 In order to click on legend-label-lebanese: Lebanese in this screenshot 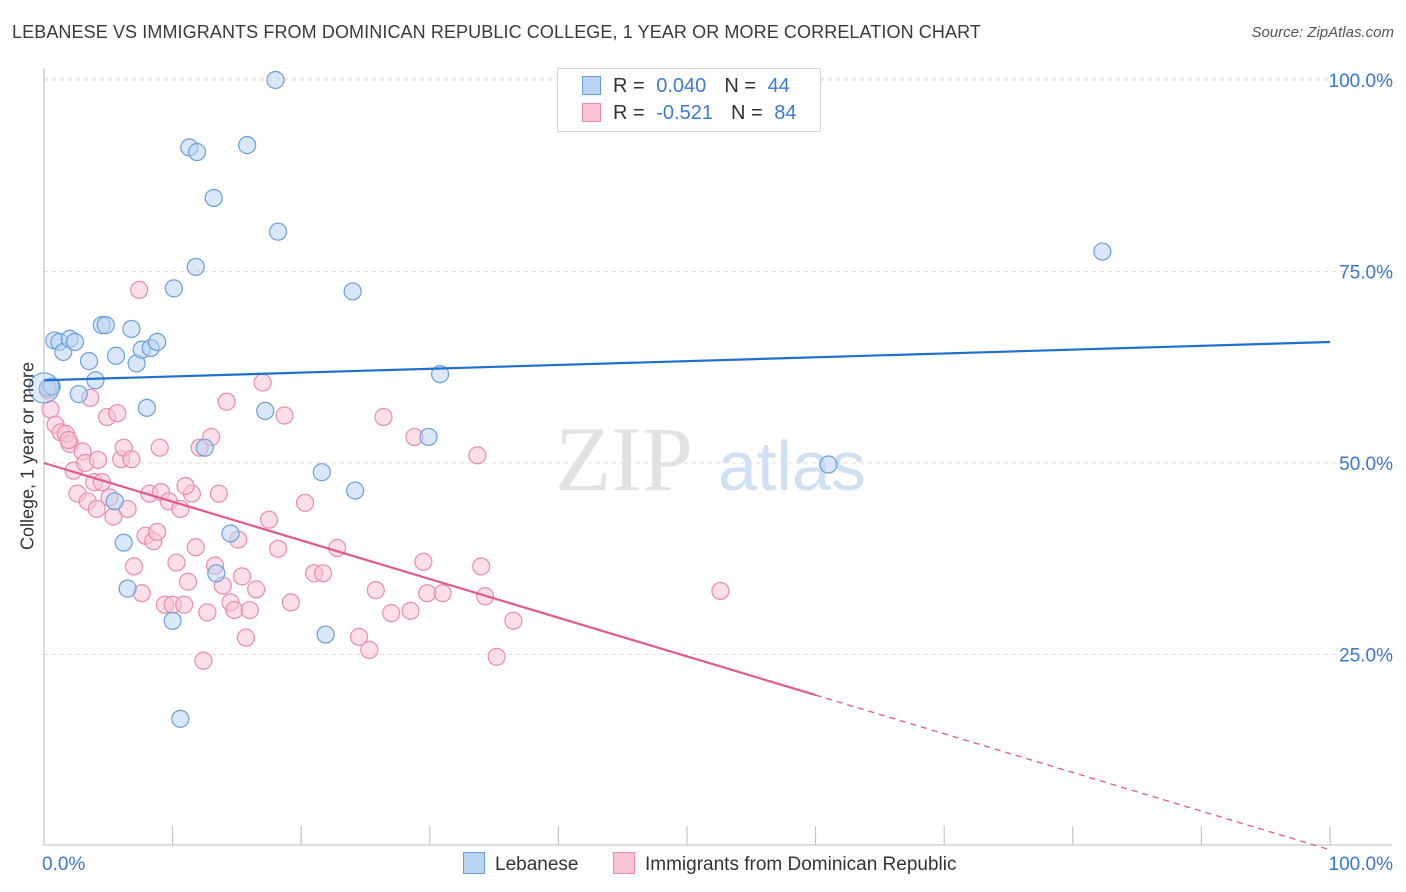, I will do `click(537, 864)`.